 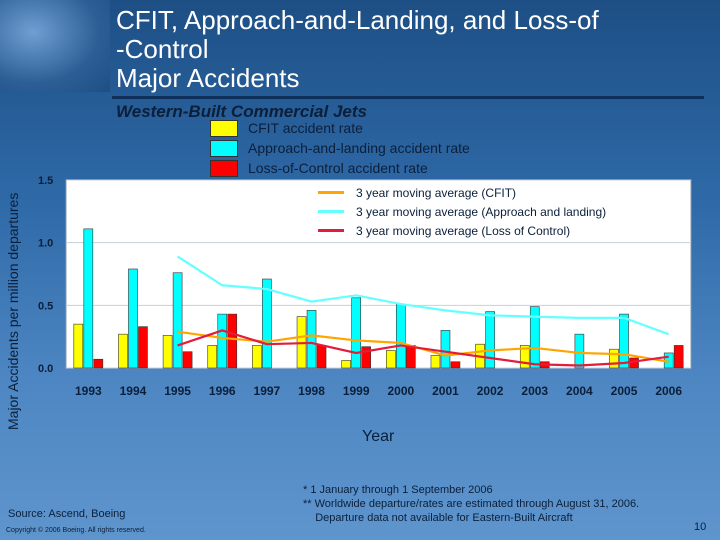 I want to click on legend-item-cfit: CFIT accident rate, so click(x=340, y=128).